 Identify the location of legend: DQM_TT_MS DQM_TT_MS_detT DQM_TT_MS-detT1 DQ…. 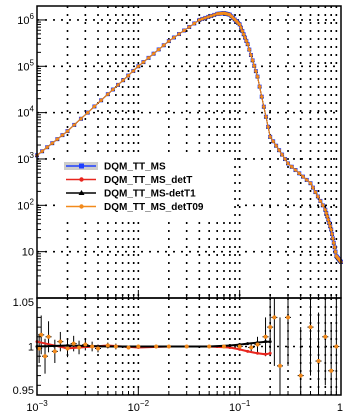
(146, 187).